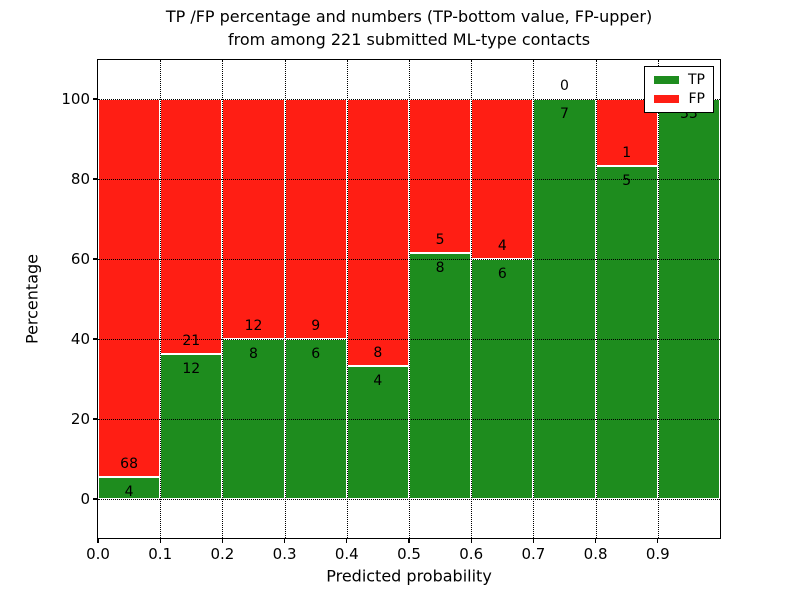 This screenshot has width=800, height=600. Describe the element at coordinates (98, 554) in the screenshot. I see `x-tick-label-0: 0.0` at that location.